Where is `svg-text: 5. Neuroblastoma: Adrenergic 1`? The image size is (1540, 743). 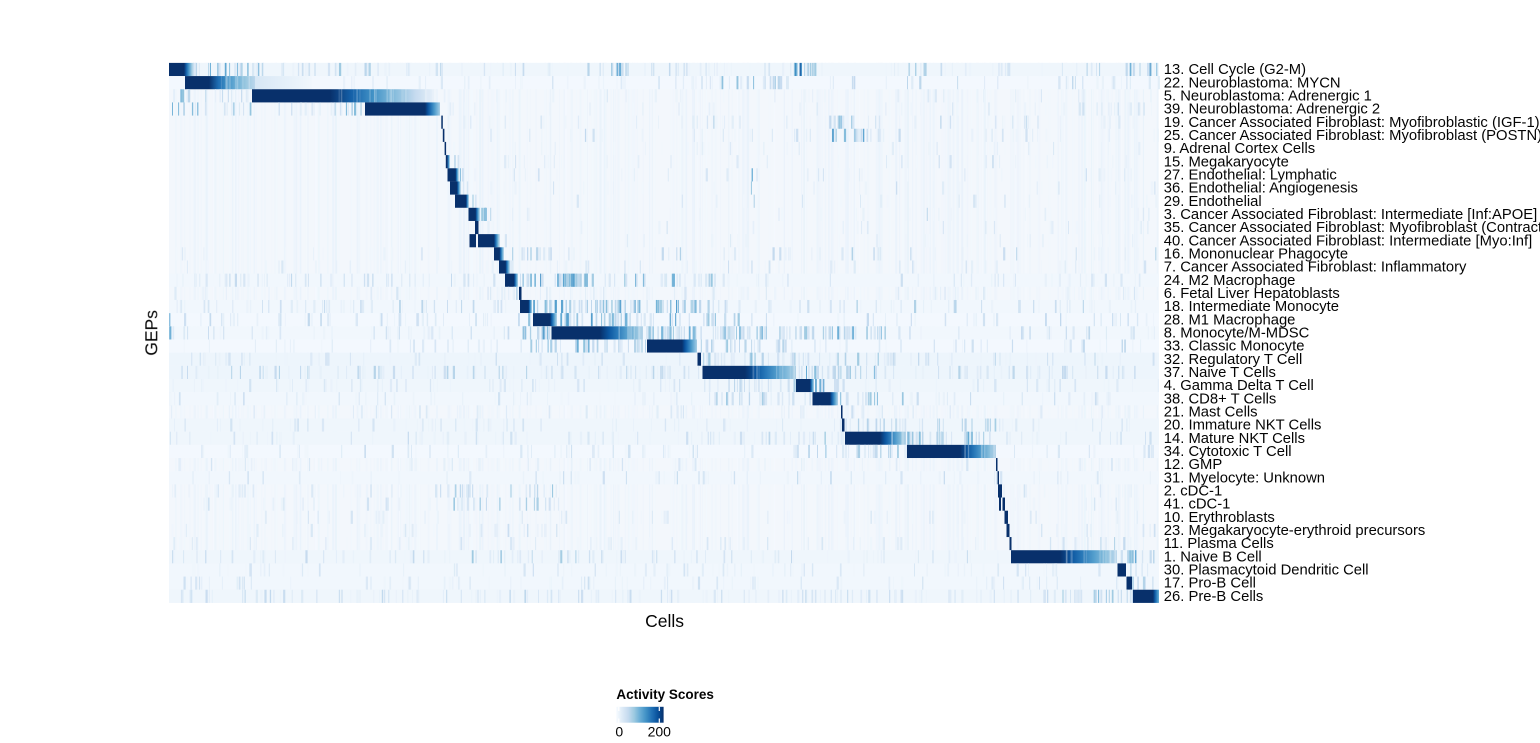
svg-text: 5. Neuroblastoma: Adrenergic 1 is located at coordinates (1268, 96).